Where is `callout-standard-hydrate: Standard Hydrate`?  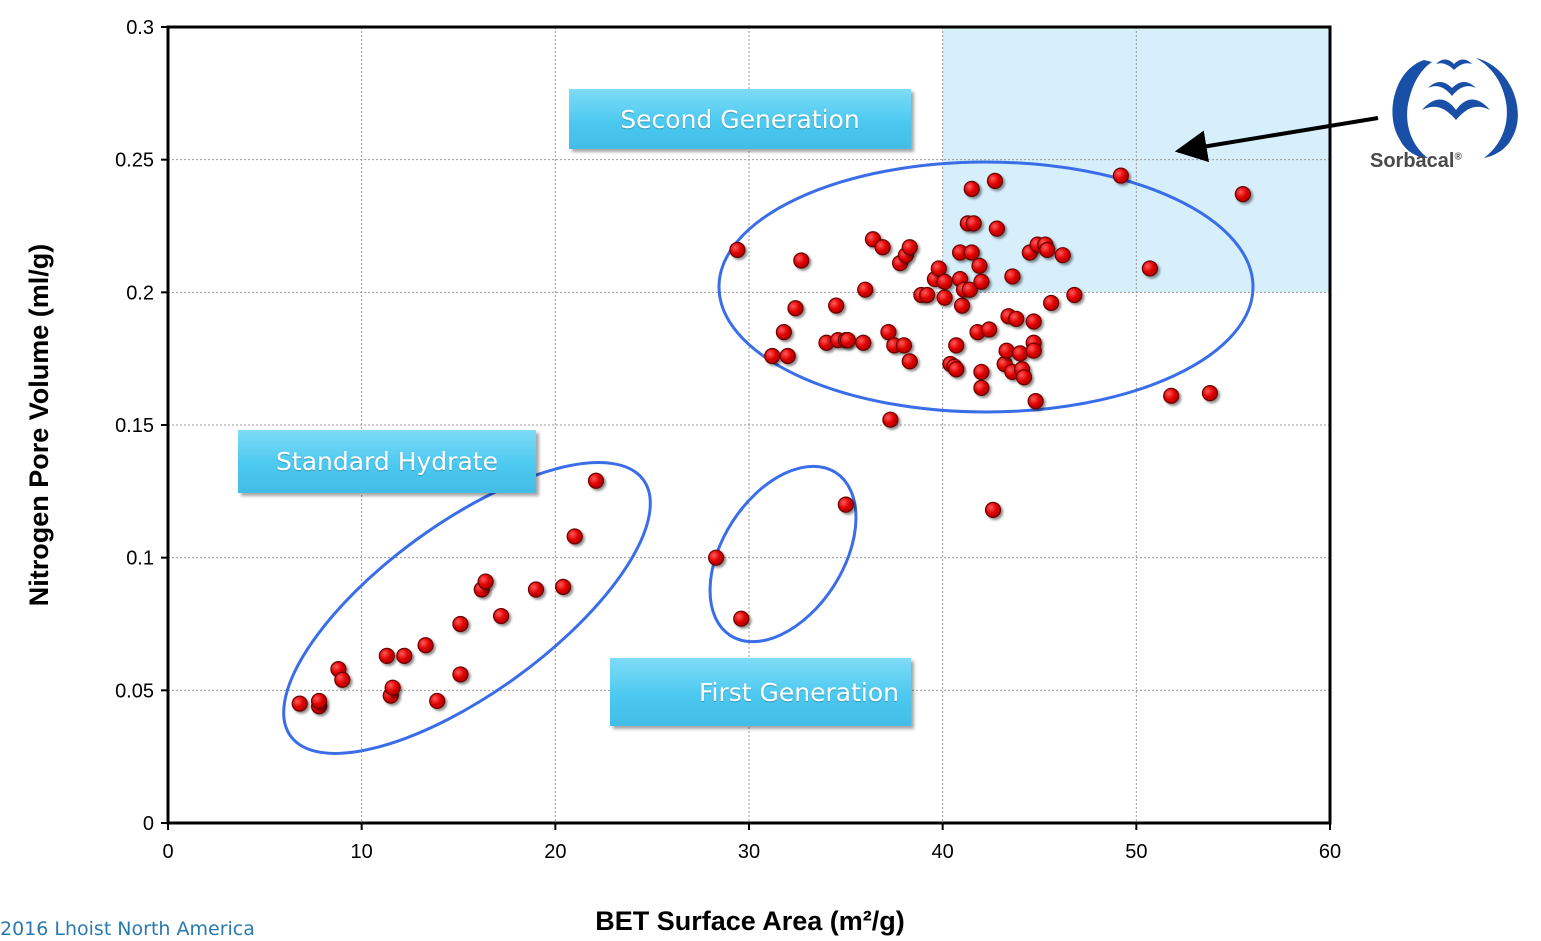 callout-standard-hydrate: Standard Hydrate is located at coordinates (387, 461).